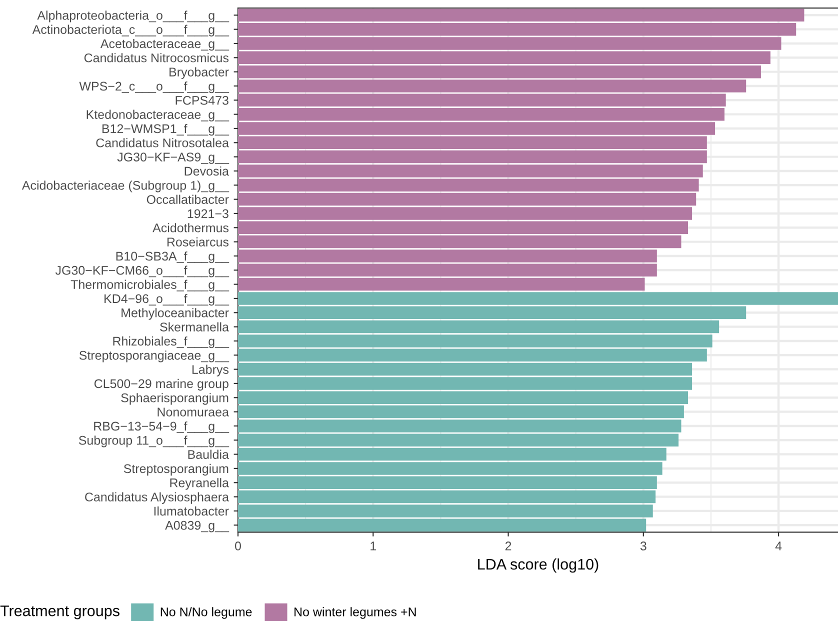 The width and height of the screenshot is (838, 621). I want to click on x-tick-label: 3, so click(643, 546).